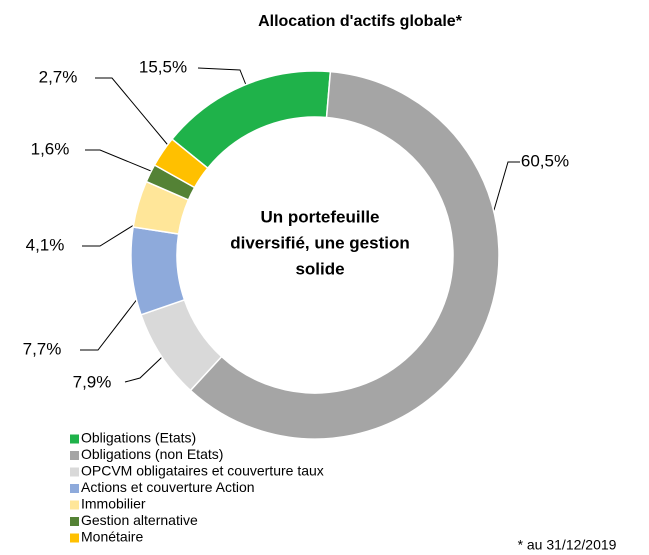 The image size is (649, 555). I want to click on data-label: 60,5%, so click(545, 160).